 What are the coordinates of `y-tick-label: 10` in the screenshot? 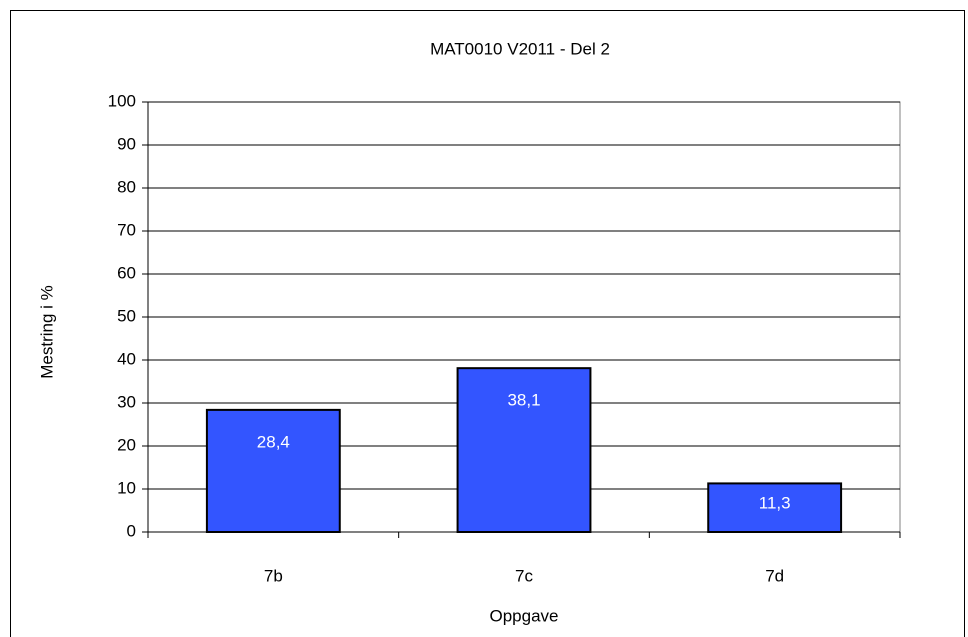 It's located at (126, 487).